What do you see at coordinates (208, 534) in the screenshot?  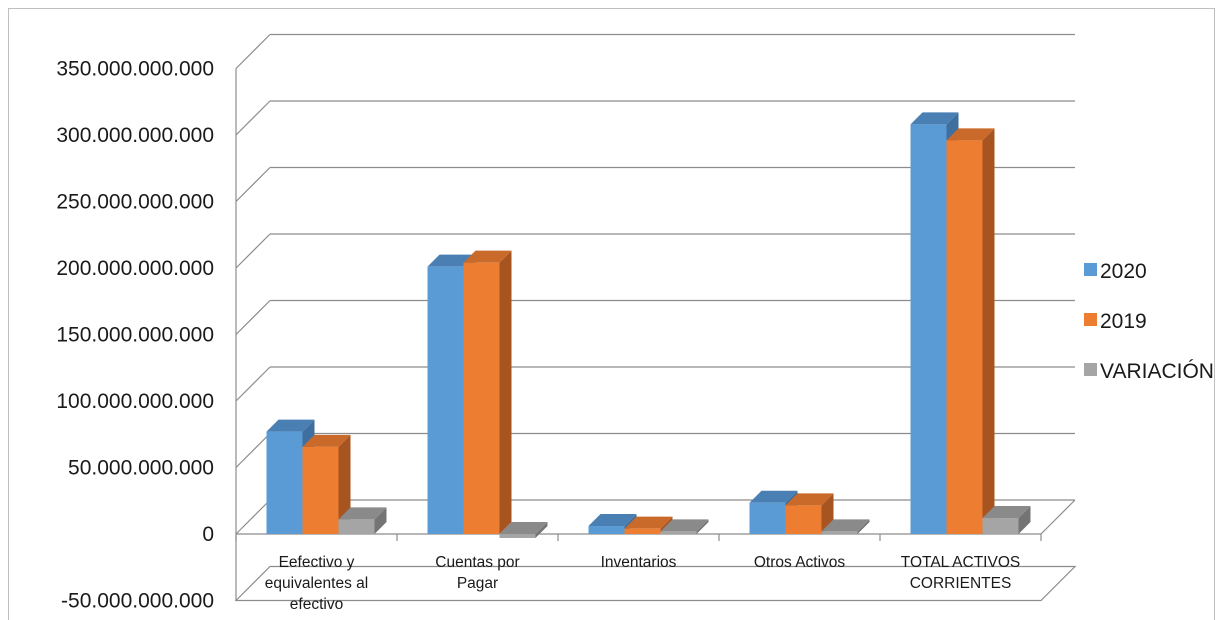 I see `y-tick-label: 0` at bounding box center [208, 534].